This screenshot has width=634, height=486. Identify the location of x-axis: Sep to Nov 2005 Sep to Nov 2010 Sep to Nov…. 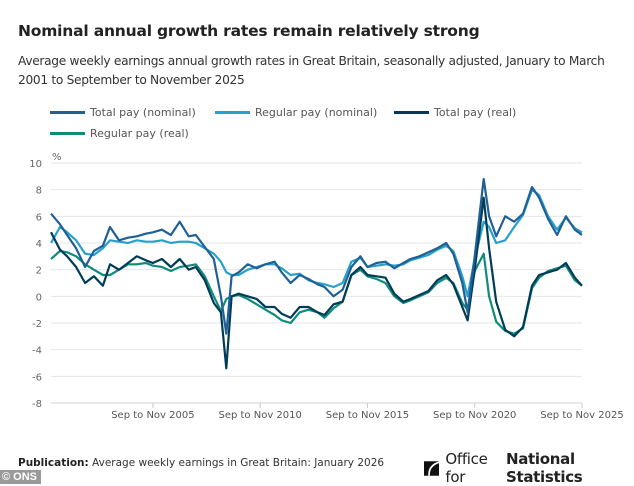
(367, 412).